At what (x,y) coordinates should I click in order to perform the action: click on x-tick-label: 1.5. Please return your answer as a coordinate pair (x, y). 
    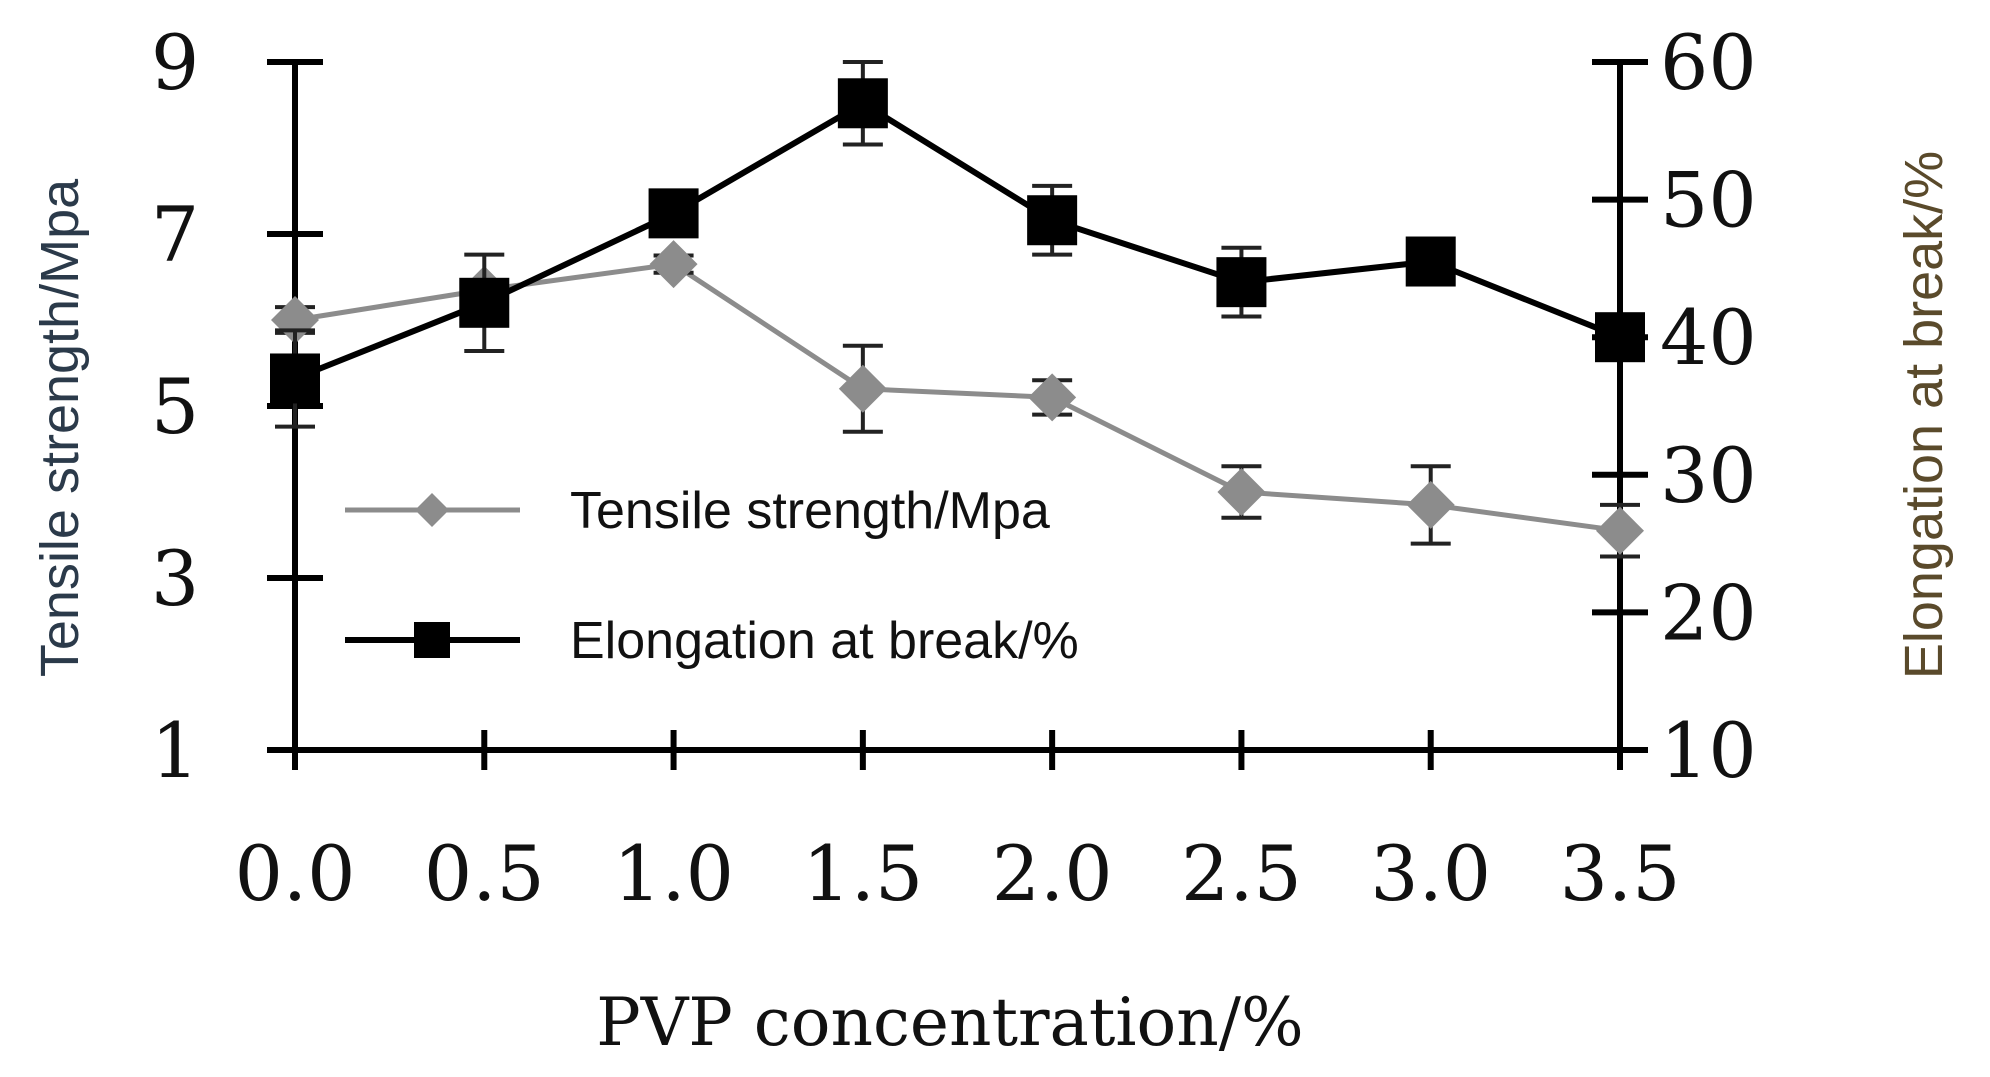
    Looking at the image, I should click on (862, 873).